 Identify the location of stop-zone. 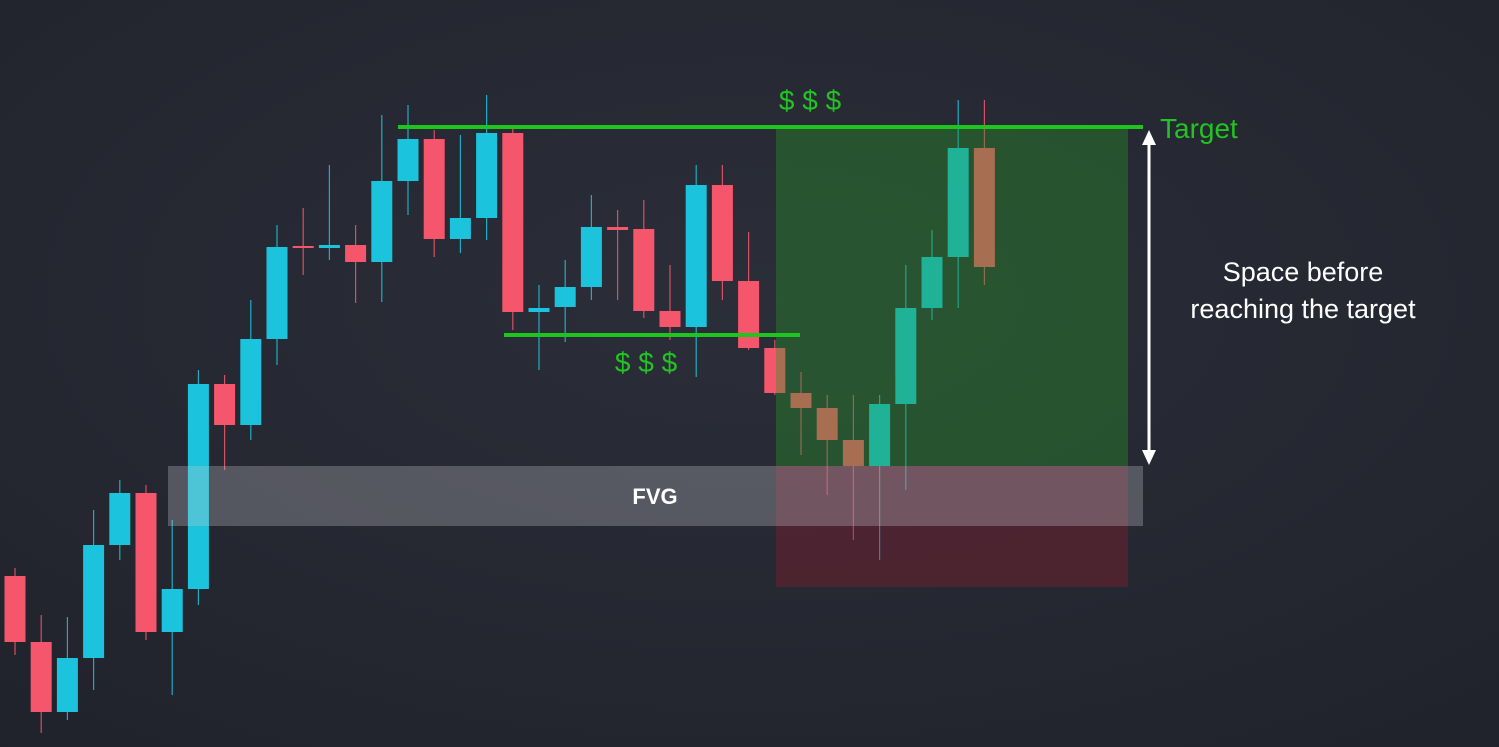
(952, 526).